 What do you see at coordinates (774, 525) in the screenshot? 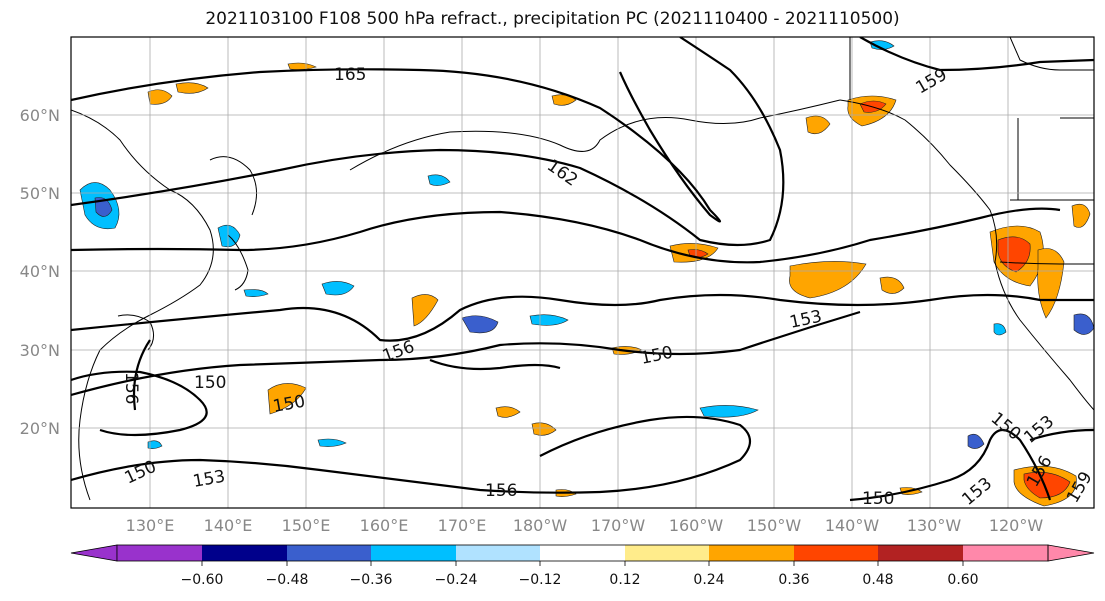
I see `lon-tick-label: 150°W` at bounding box center [774, 525].